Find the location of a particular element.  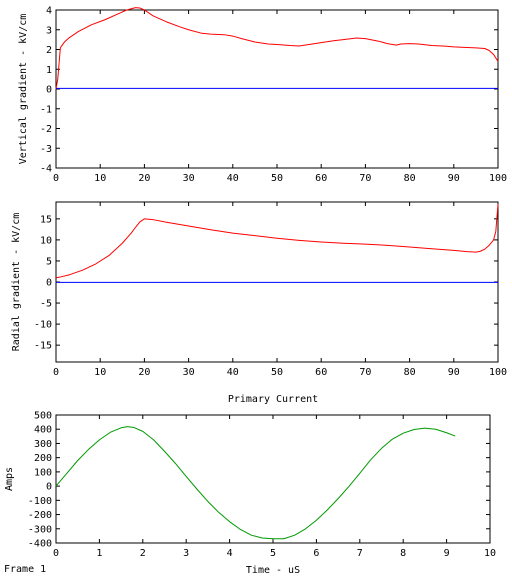

y-tick-label: -200 is located at coordinates (40, 515).